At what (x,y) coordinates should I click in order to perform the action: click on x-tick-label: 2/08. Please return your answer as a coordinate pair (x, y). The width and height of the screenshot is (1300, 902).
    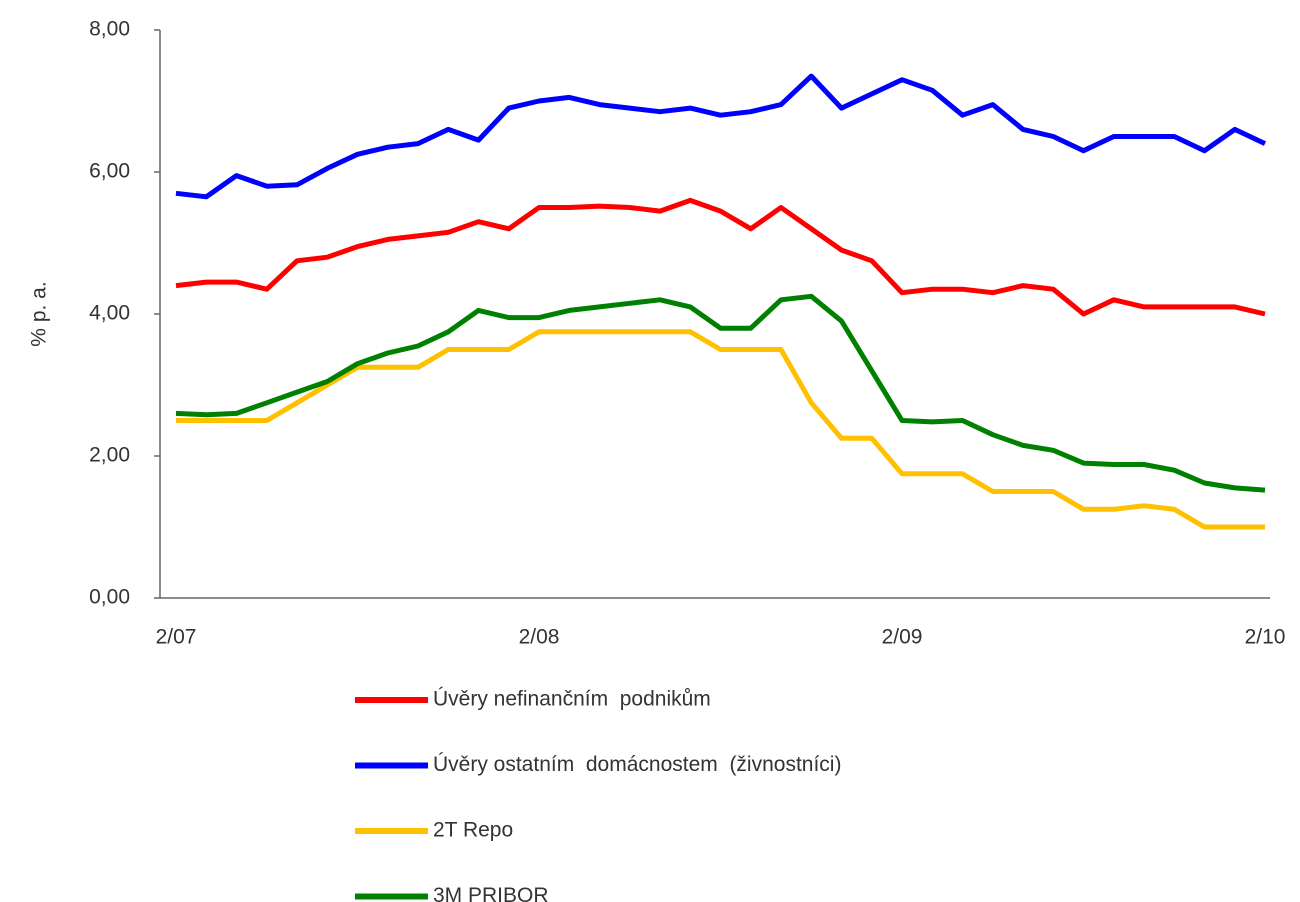
    Looking at the image, I should click on (539, 637).